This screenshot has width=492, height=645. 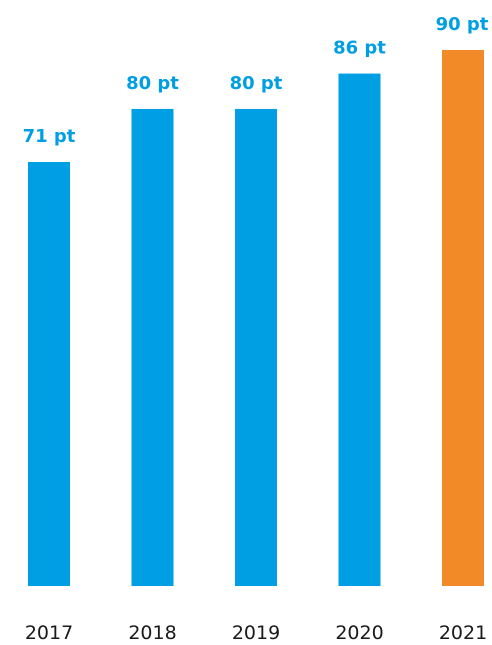 I want to click on x-tick-label-2017: 2017, so click(x=49, y=633).